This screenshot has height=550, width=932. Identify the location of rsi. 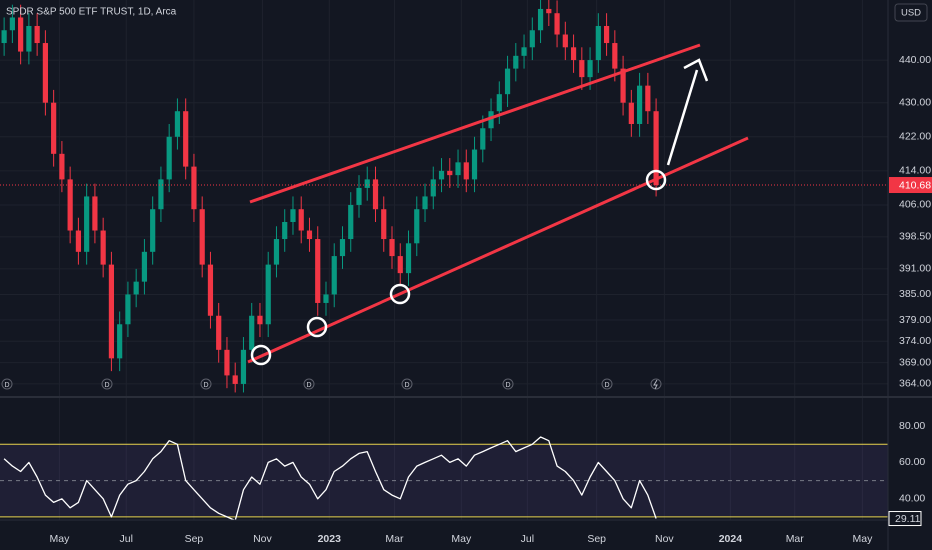
(330, 478).